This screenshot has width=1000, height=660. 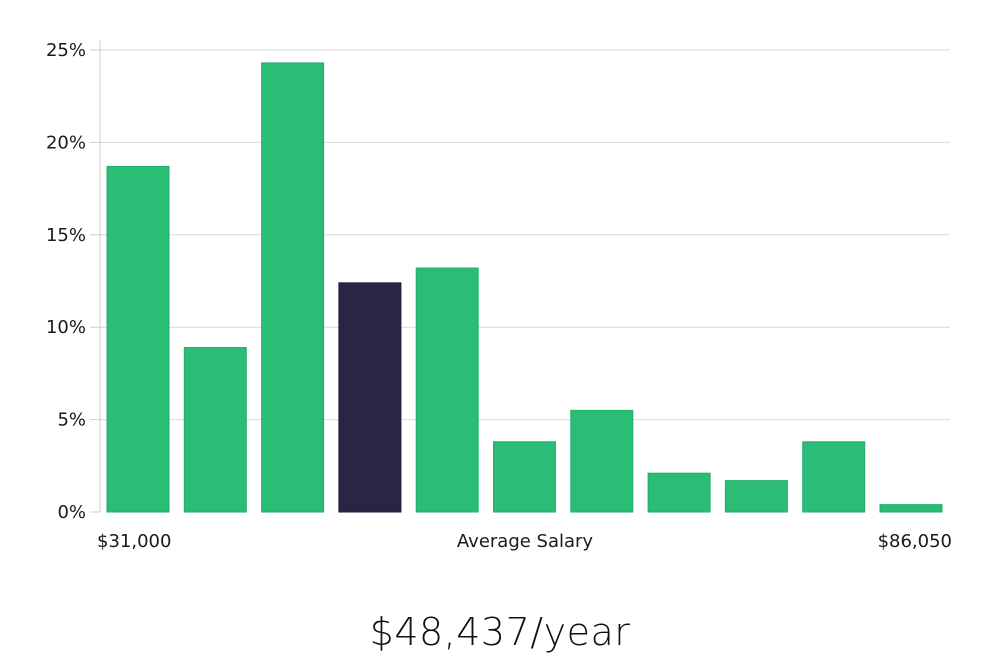 I want to click on y-tick-label: 15%, so click(x=66, y=235).